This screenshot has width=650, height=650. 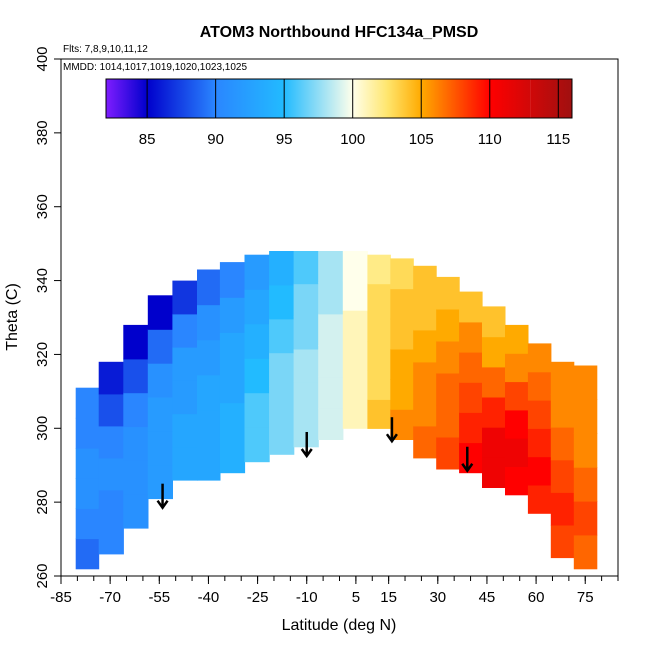 I want to click on y-tick-label: 360, so click(x=42, y=206).